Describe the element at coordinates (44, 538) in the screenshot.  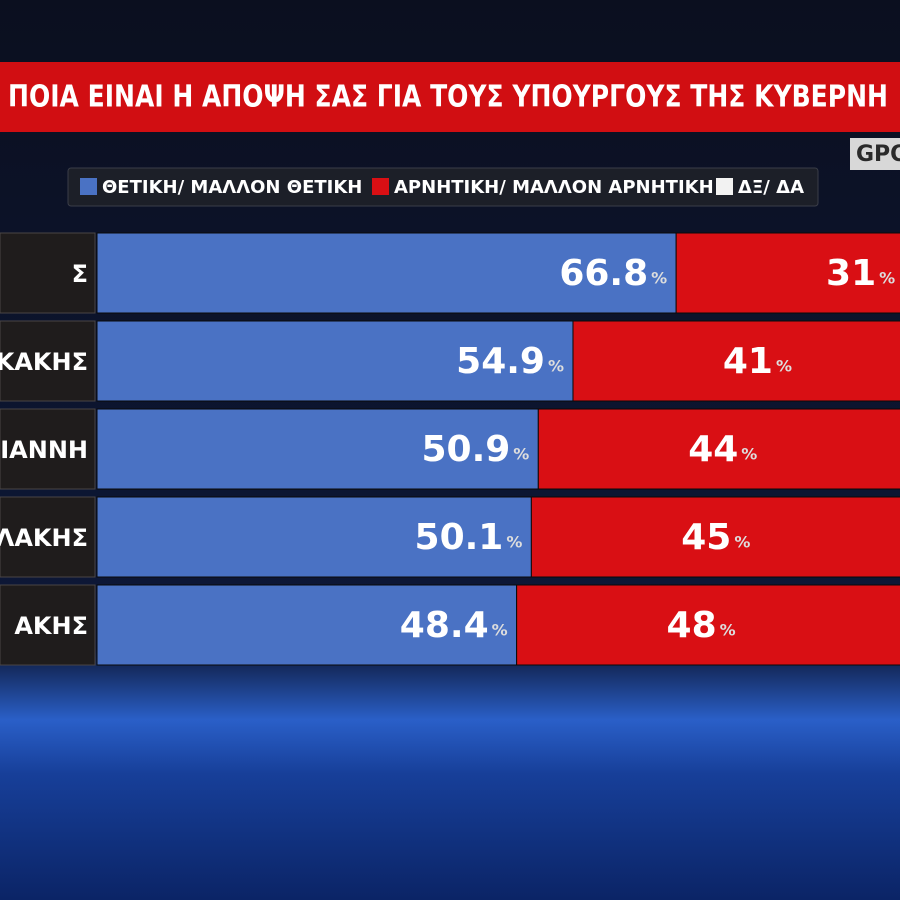
I see `category-label: ΛΑΚΗΣ` at that location.